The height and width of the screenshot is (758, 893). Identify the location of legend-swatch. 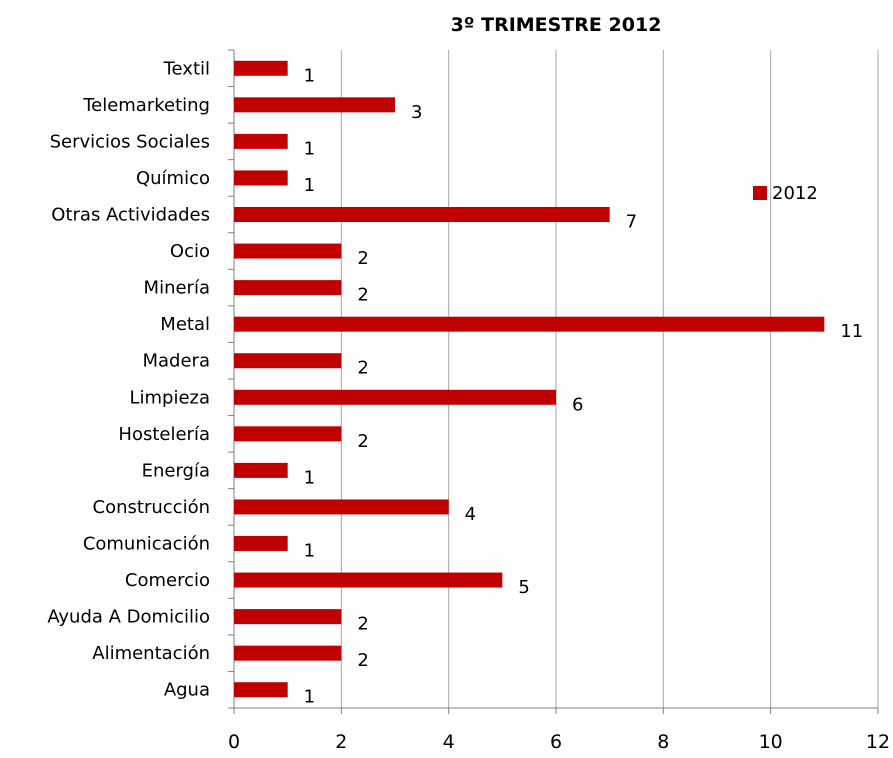
(760, 193).